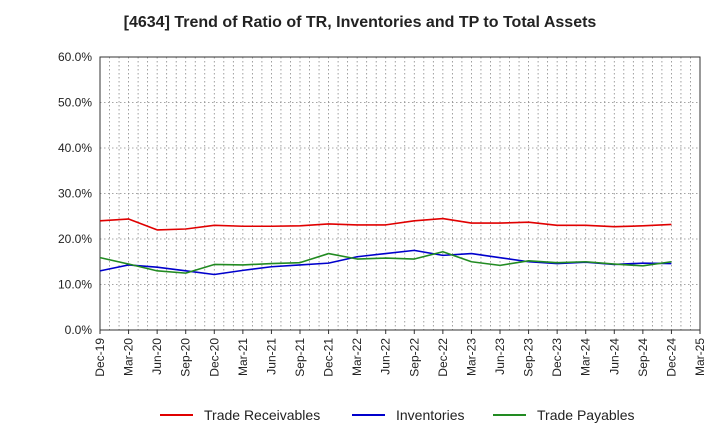  What do you see at coordinates (700, 357) in the screenshot?
I see `x-tick-label: Mar-25` at bounding box center [700, 357].